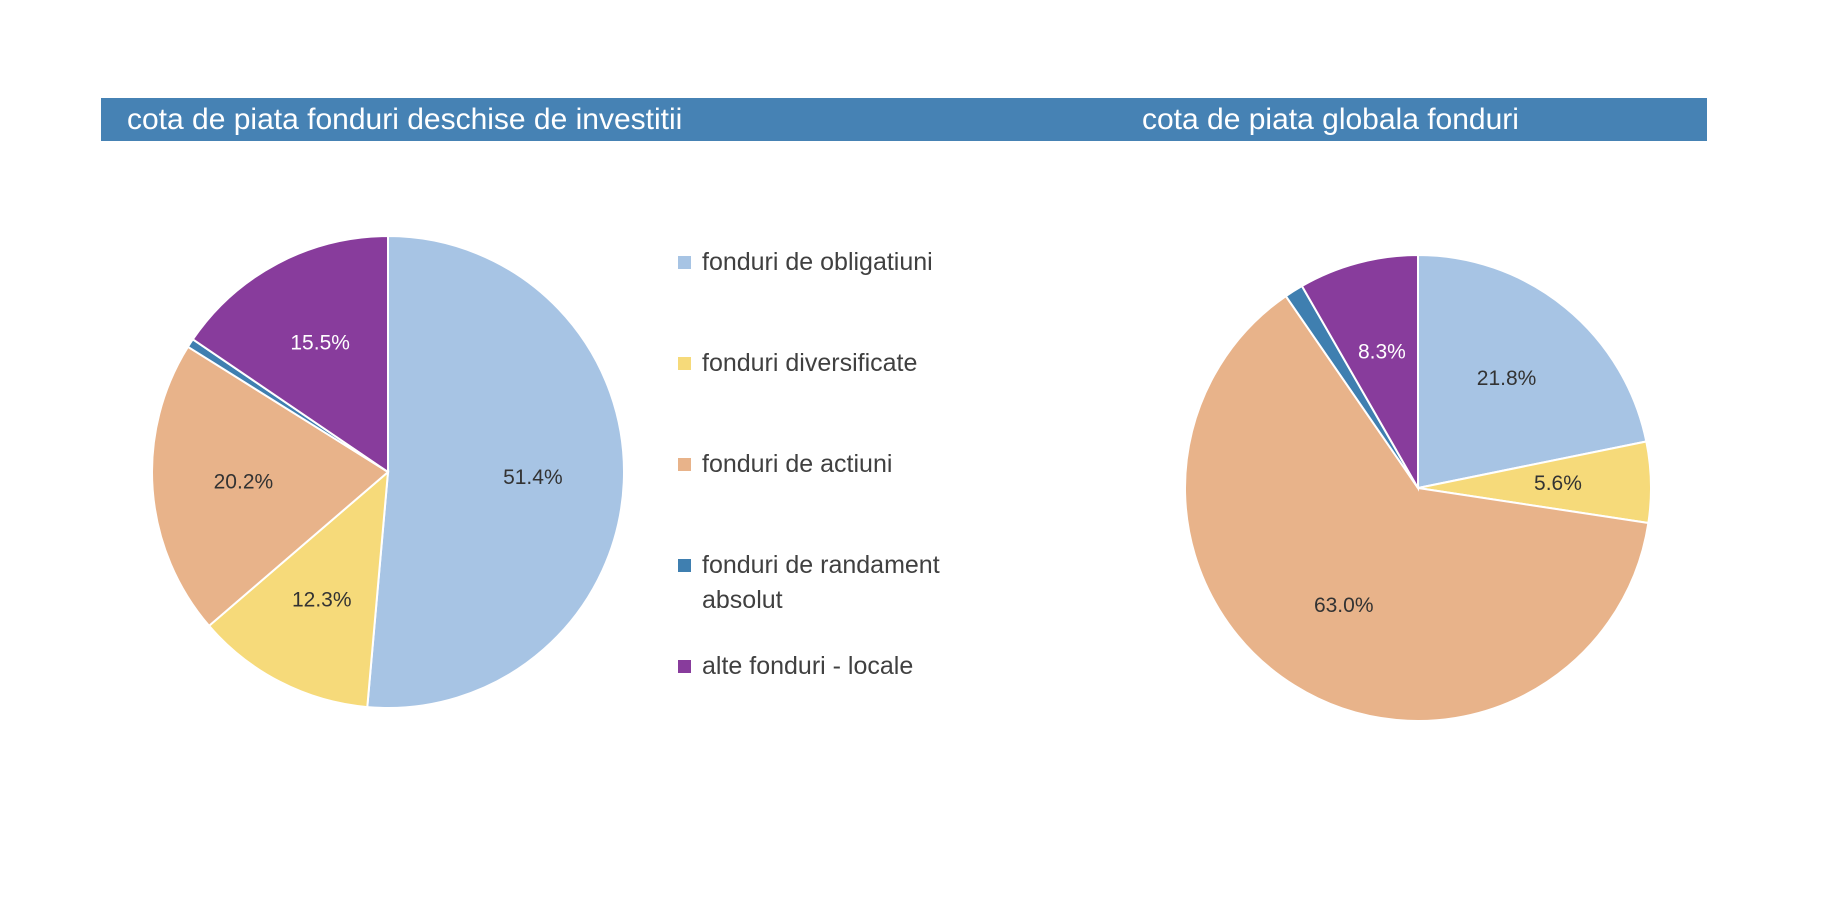 This screenshot has height=922, width=1824. I want to click on left-pie-slice-actiuni, so click(270, 486).